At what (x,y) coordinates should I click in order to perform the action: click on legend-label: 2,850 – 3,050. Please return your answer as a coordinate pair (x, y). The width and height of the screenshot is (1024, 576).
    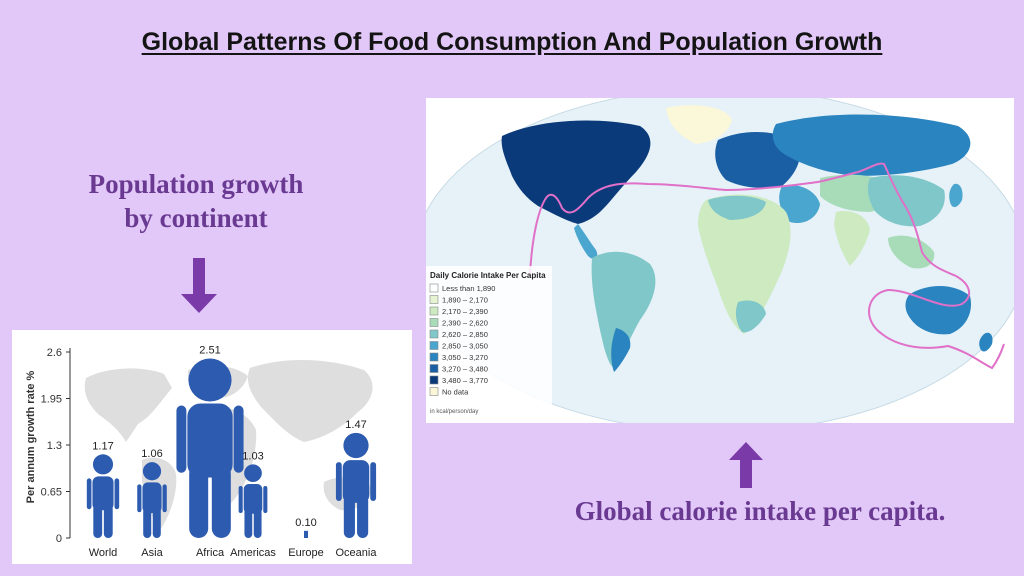
    Looking at the image, I should click on (465, 346).